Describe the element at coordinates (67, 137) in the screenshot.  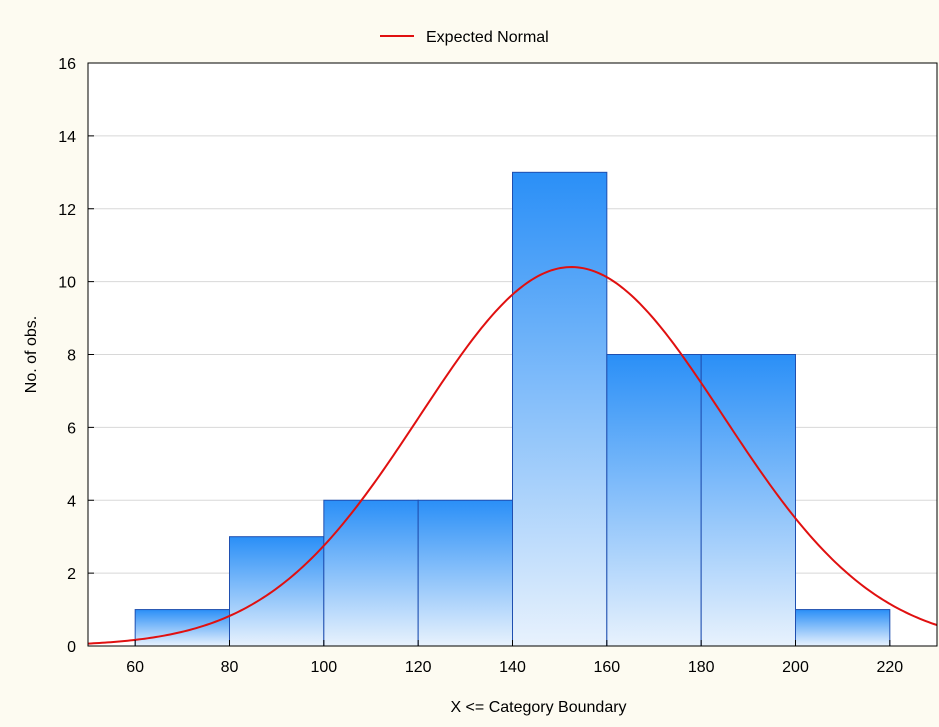
I see `y-tick-label: 14` at that location.